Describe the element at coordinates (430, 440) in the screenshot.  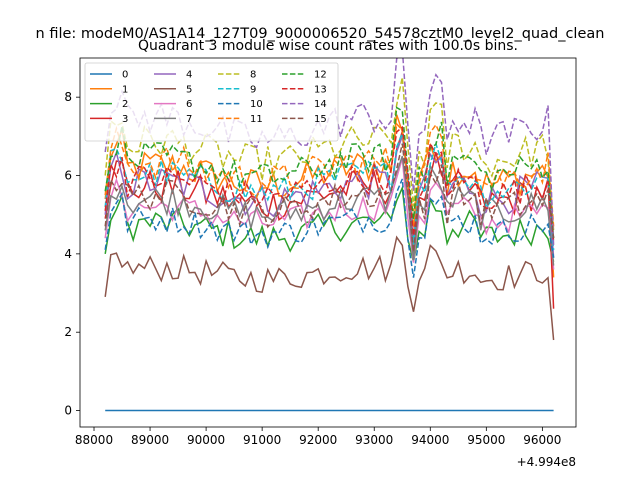
I see `x-tick-label: 94000` at that location.